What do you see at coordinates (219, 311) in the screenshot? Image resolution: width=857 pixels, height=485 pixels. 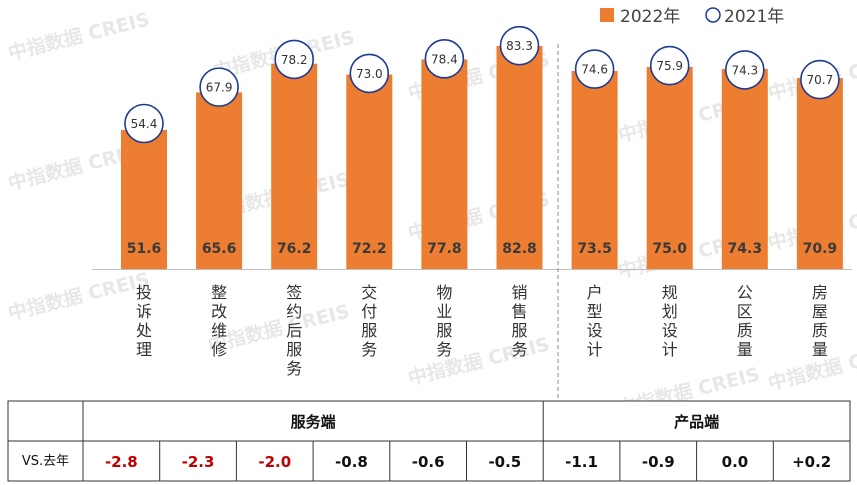 I see `category-char: 改` at bounding box center [219, 311].